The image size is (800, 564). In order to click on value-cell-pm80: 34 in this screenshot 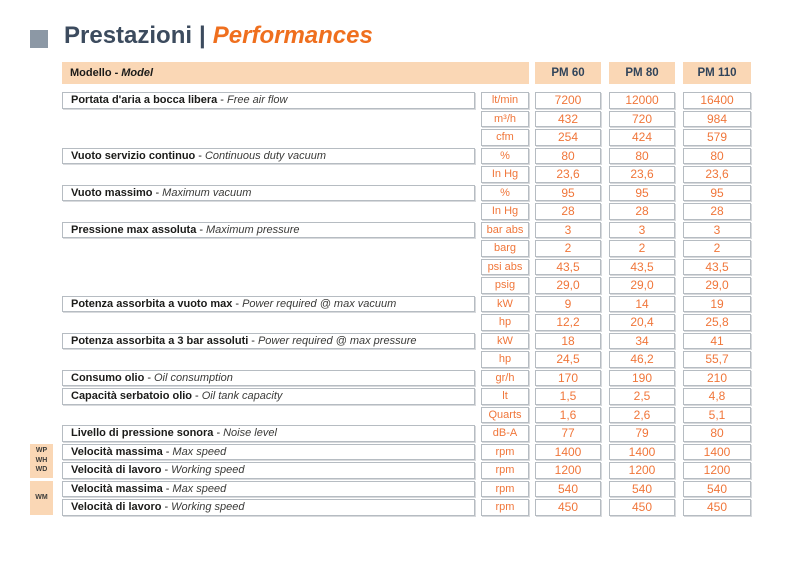, I will do `click(642, 340)`.